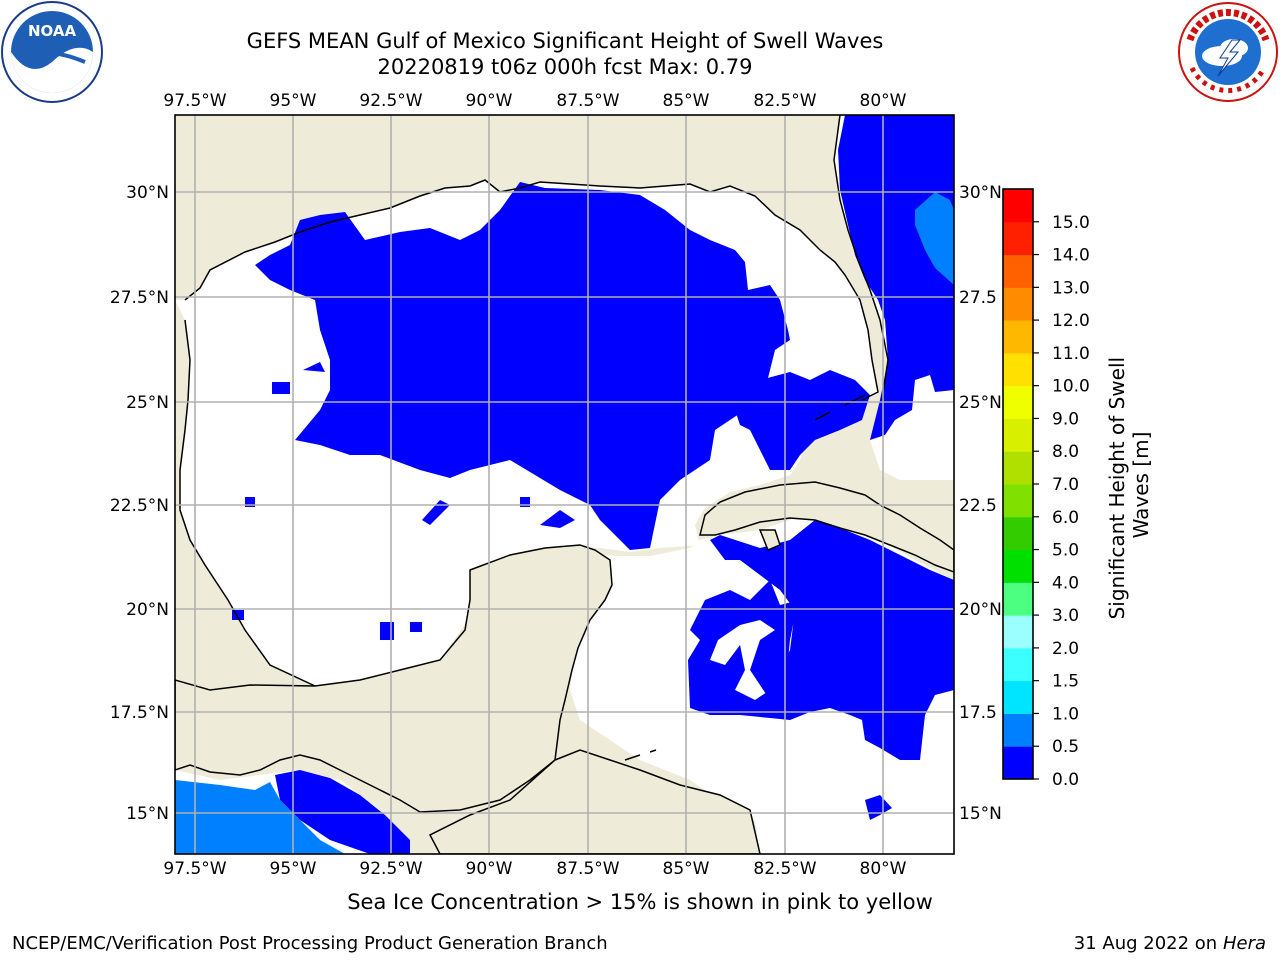 Image resolution: width=1280 pixels, height=960 pixels. Describe the element at coordinates (147, 814) in the screenshot. I see `lat-label-left: 15°N` at that location.